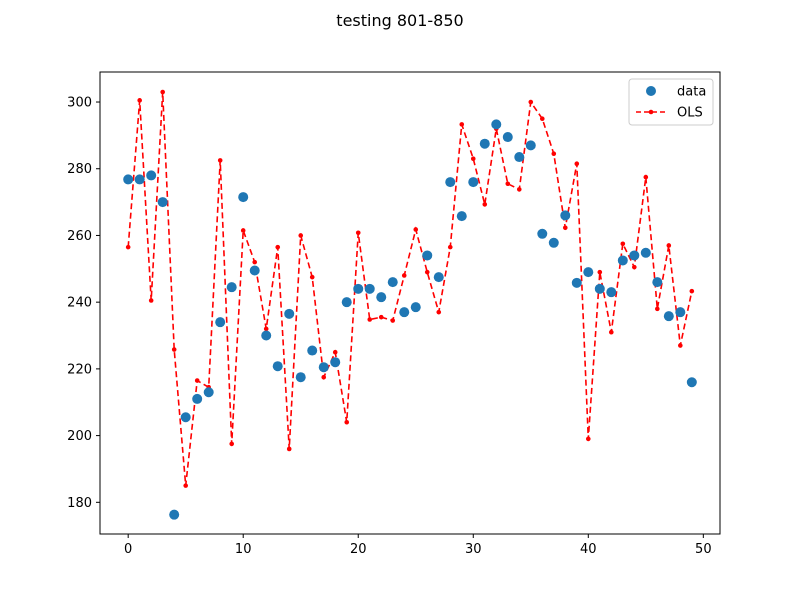 This screenshot has height=600, width=800. Describe the element at coordinates (651, 91) in the screenshot. I see `legend-data-marker` at that location.